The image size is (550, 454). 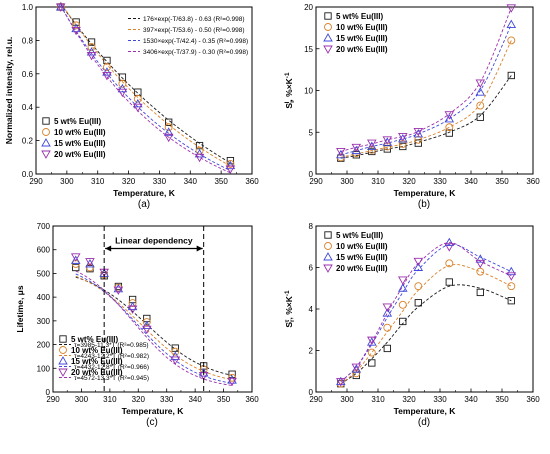 I want to click on y-axis-label: SrI, %×K-1, so click(x=290, y=90).